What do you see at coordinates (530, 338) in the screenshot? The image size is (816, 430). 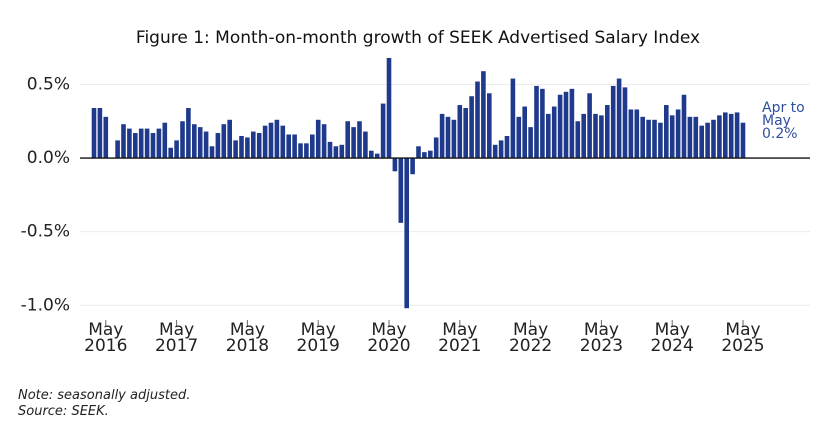 I see `x-tick-label: May 2022` at bounding box center [530, 338].